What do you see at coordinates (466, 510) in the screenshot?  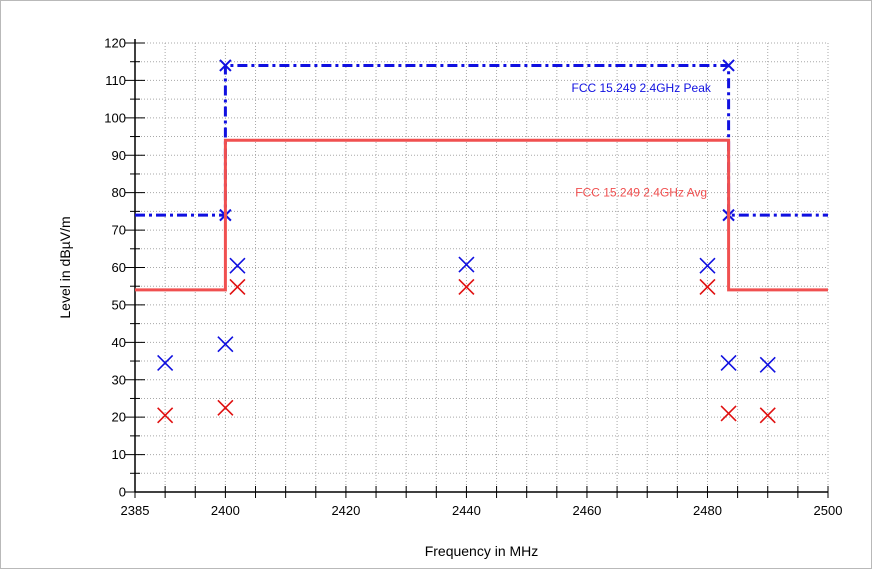 I see `x-tick-label: 2440` at bounding box center [466, 510].